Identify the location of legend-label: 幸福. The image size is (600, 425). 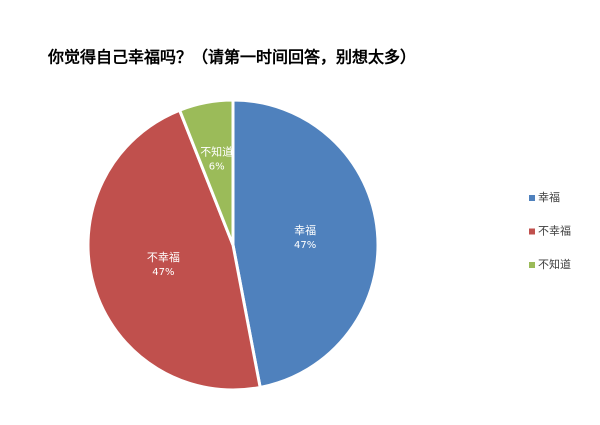
(549, 197).